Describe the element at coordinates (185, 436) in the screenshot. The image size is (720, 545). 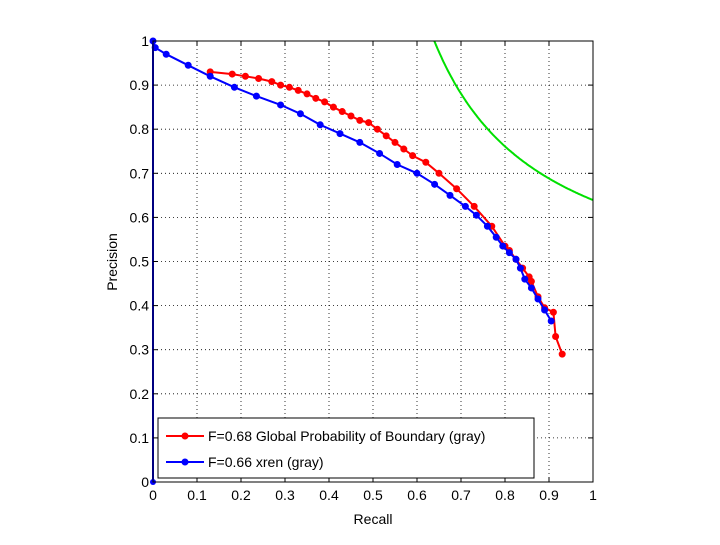
I see `legend-marker-gpb` at that location.